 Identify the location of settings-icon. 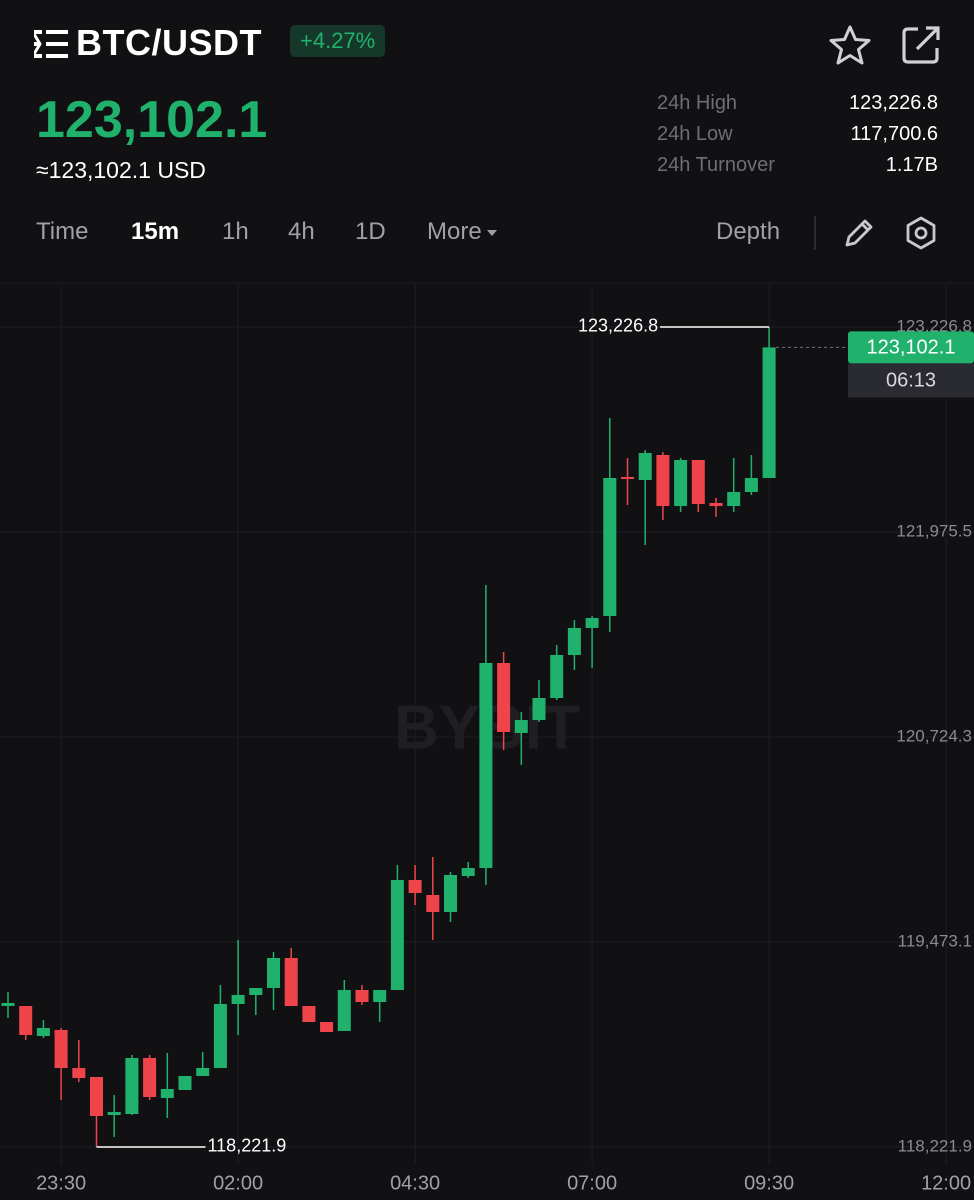
(921, 233).